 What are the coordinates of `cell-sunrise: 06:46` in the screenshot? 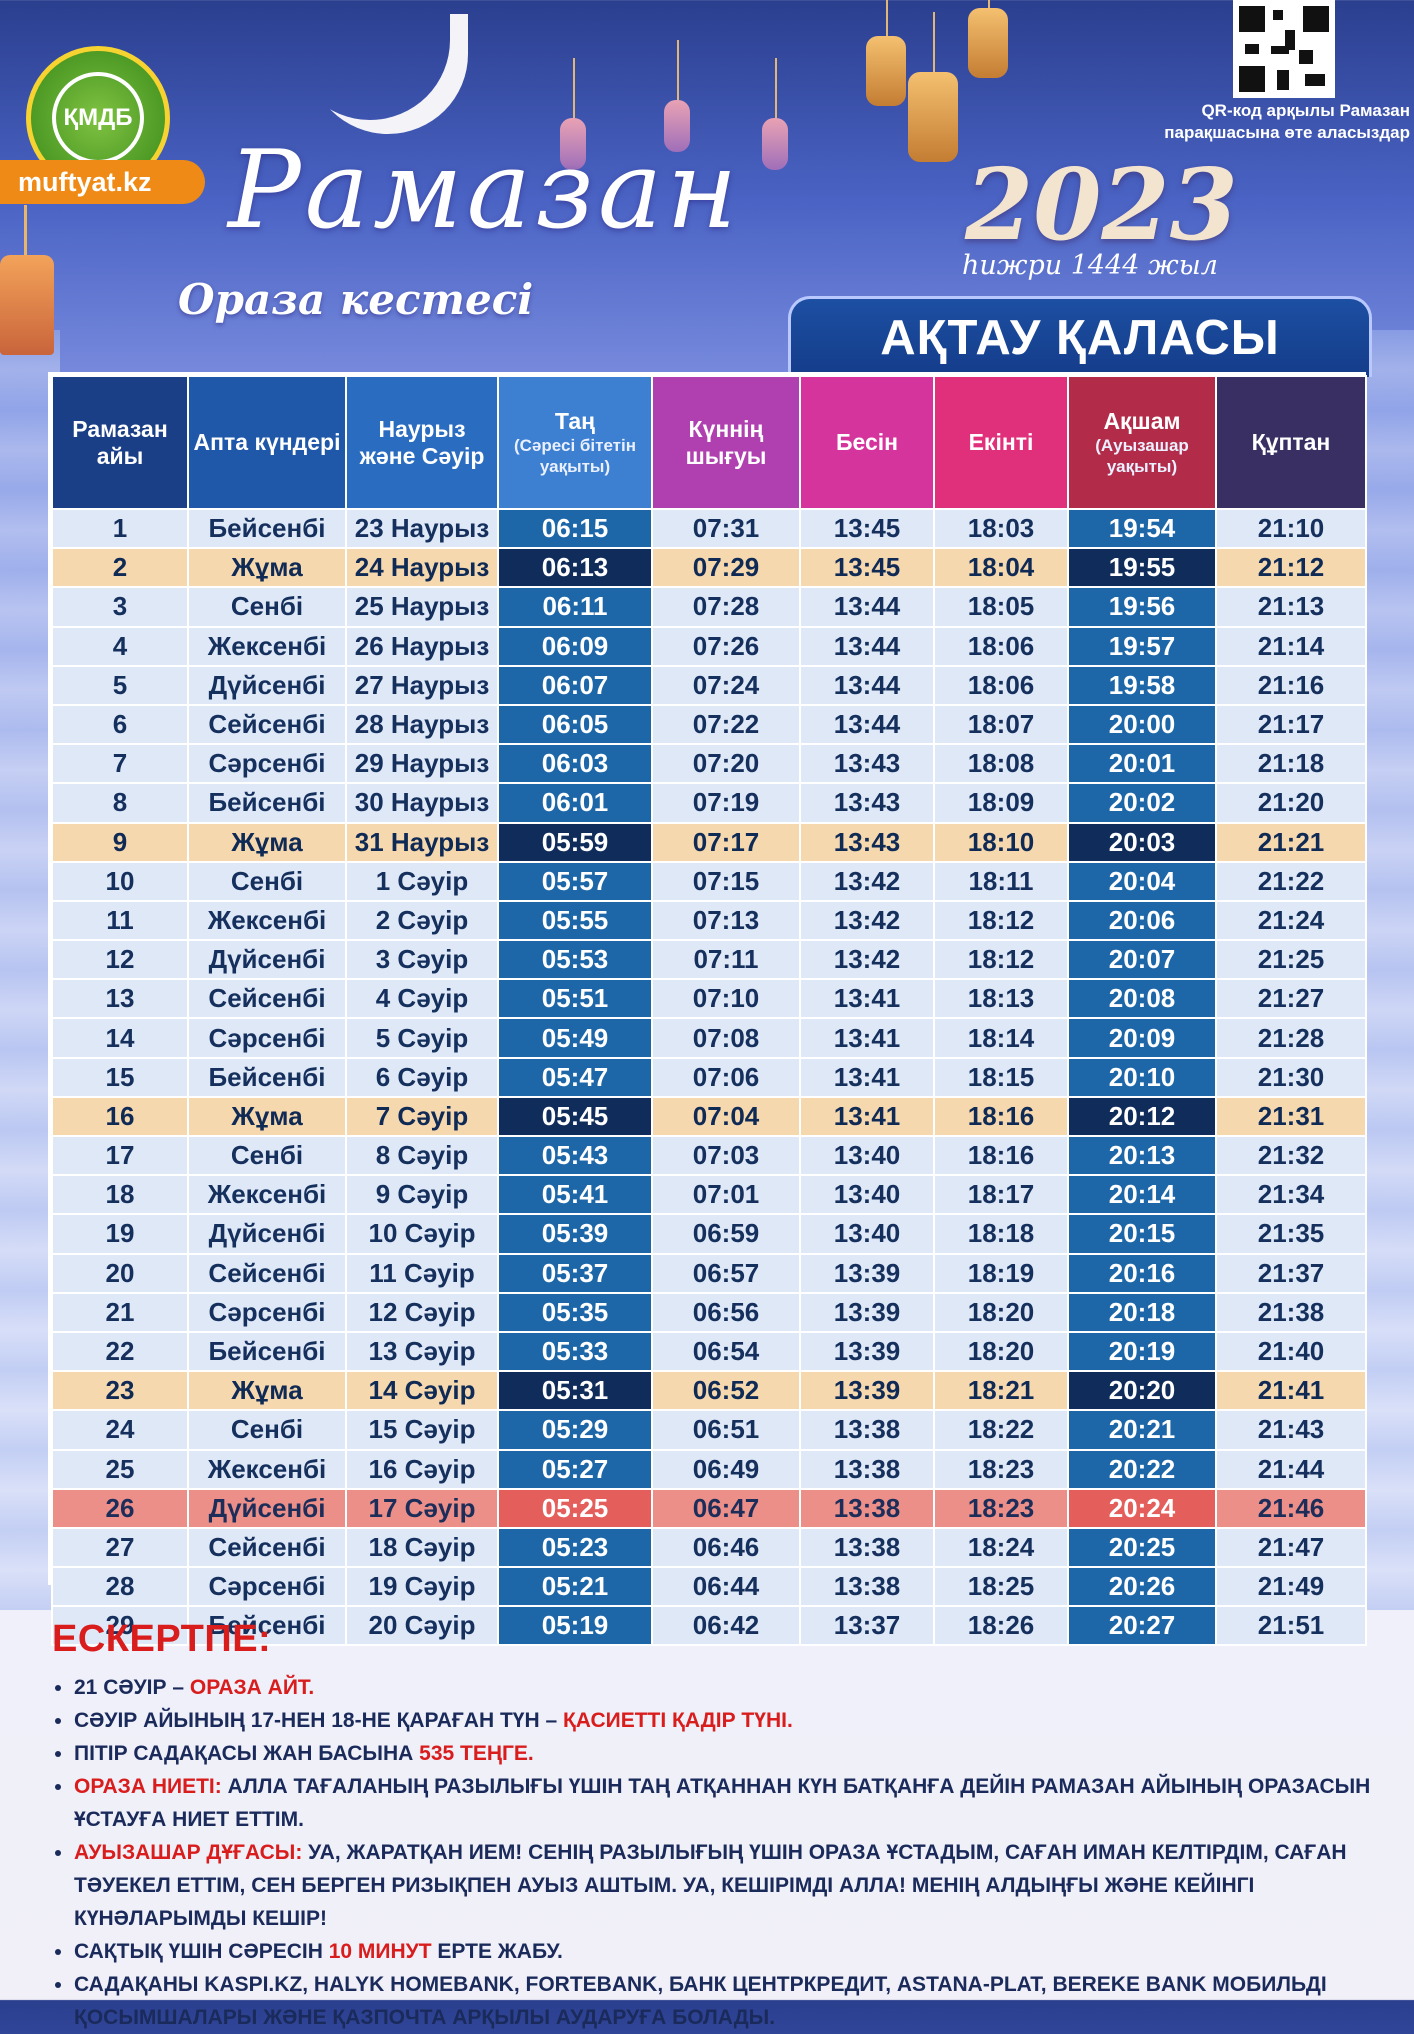 It's located at (726, 1547).